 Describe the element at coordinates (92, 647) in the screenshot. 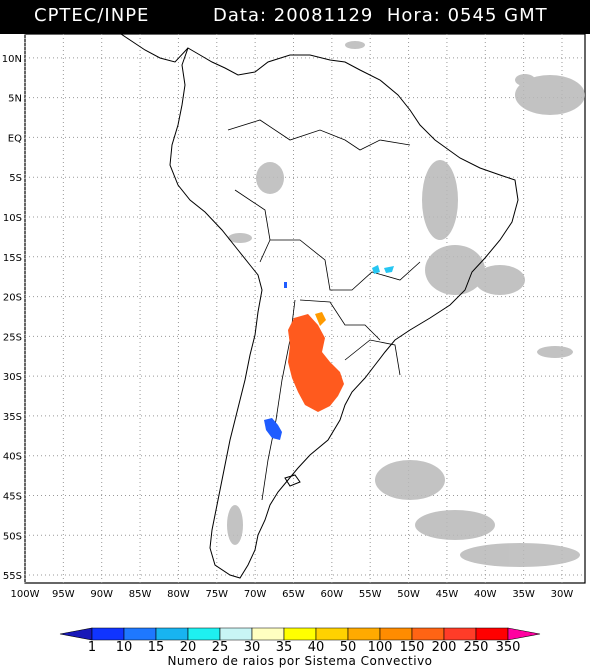

I see `colorbar-label: 1` at that location.